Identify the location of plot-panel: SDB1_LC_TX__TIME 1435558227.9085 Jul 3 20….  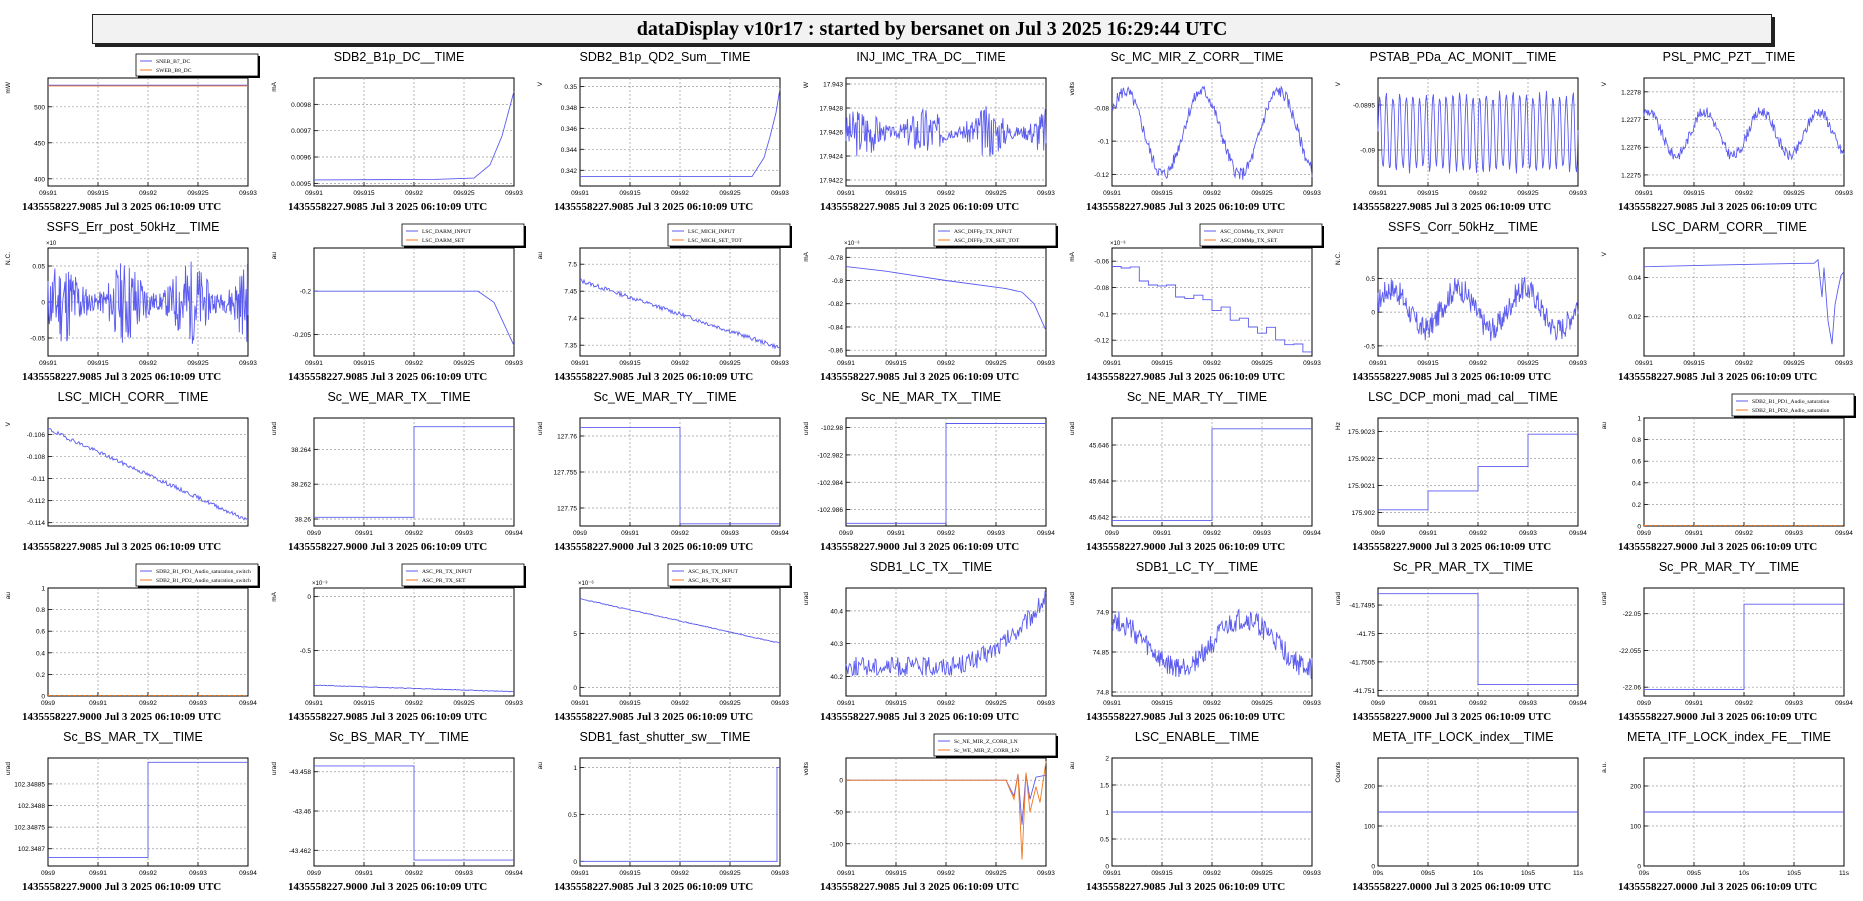
(931, 645).